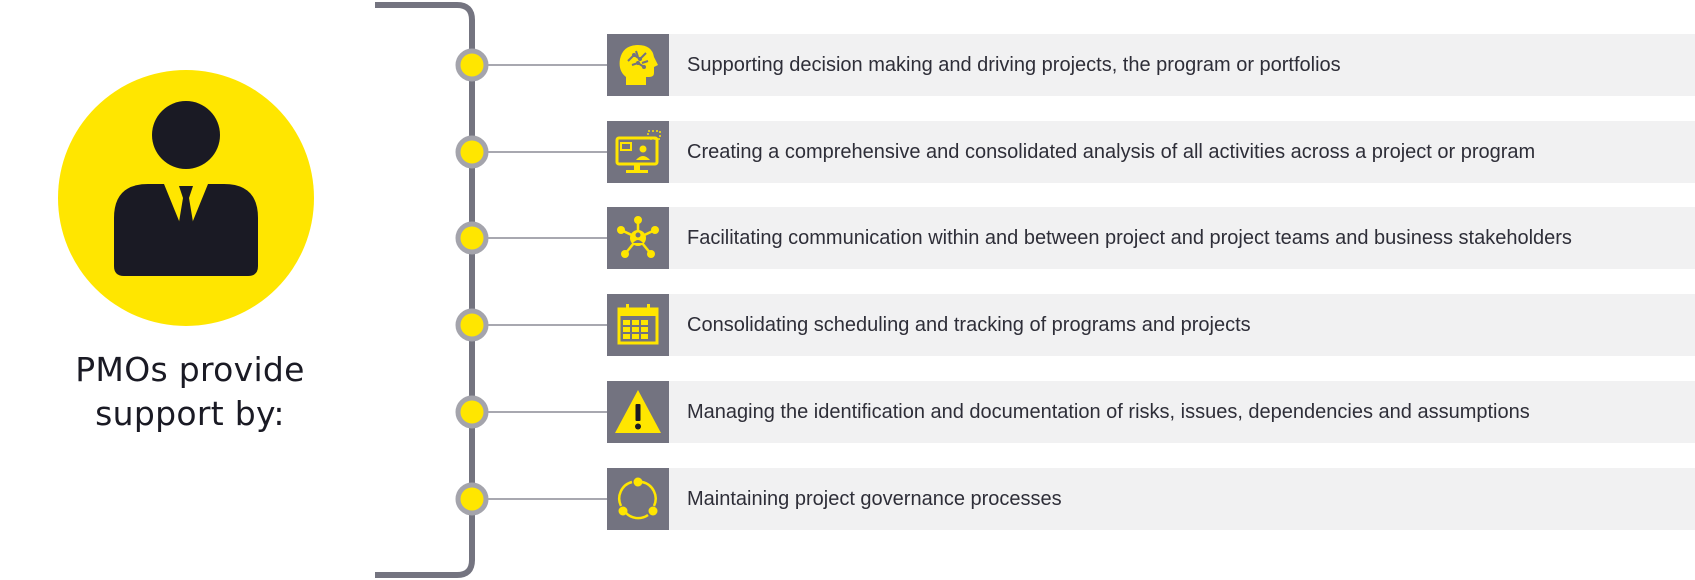 Image resolution: width=1695 pixels, height=580 pixels. What do you see at coordinates (874, 499) in the screenshot?
I see `item-text: Maintaining project governance processes` at bounding box center [874, 499].